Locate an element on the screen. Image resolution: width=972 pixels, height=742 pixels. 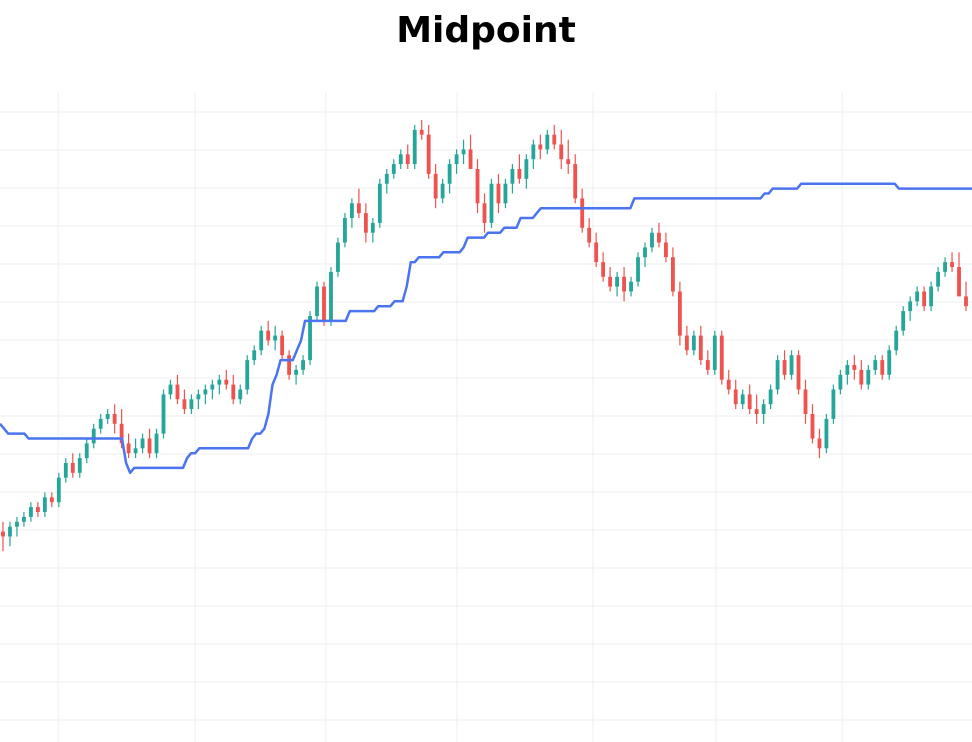
chart-title: Midpoint is located at coordinates (486, 30).